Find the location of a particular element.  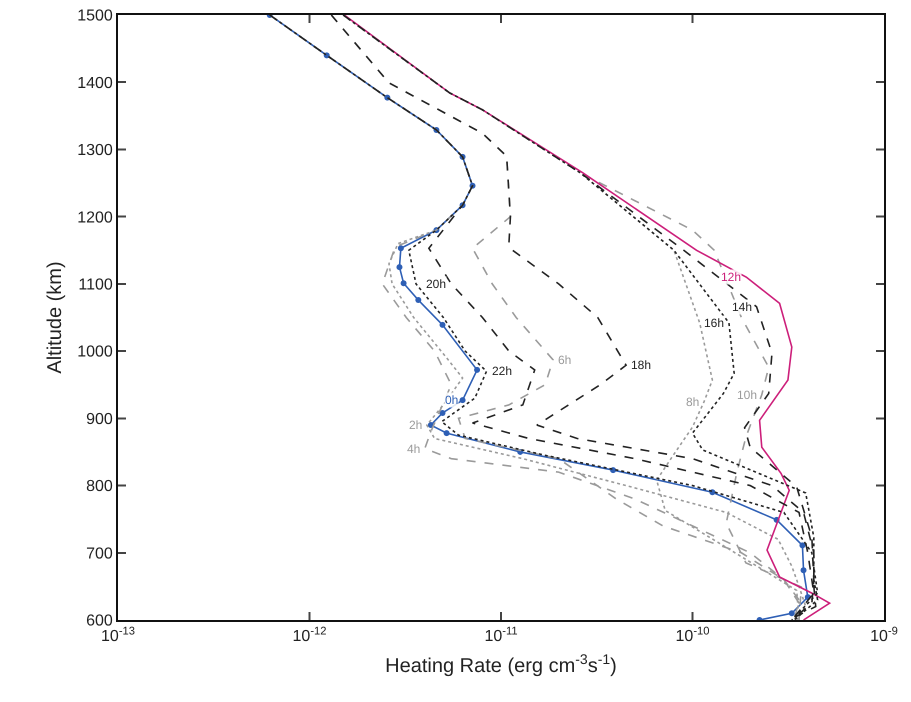

x-tick-label: 10$^{-9}$ is located at coordinates (884, 635).